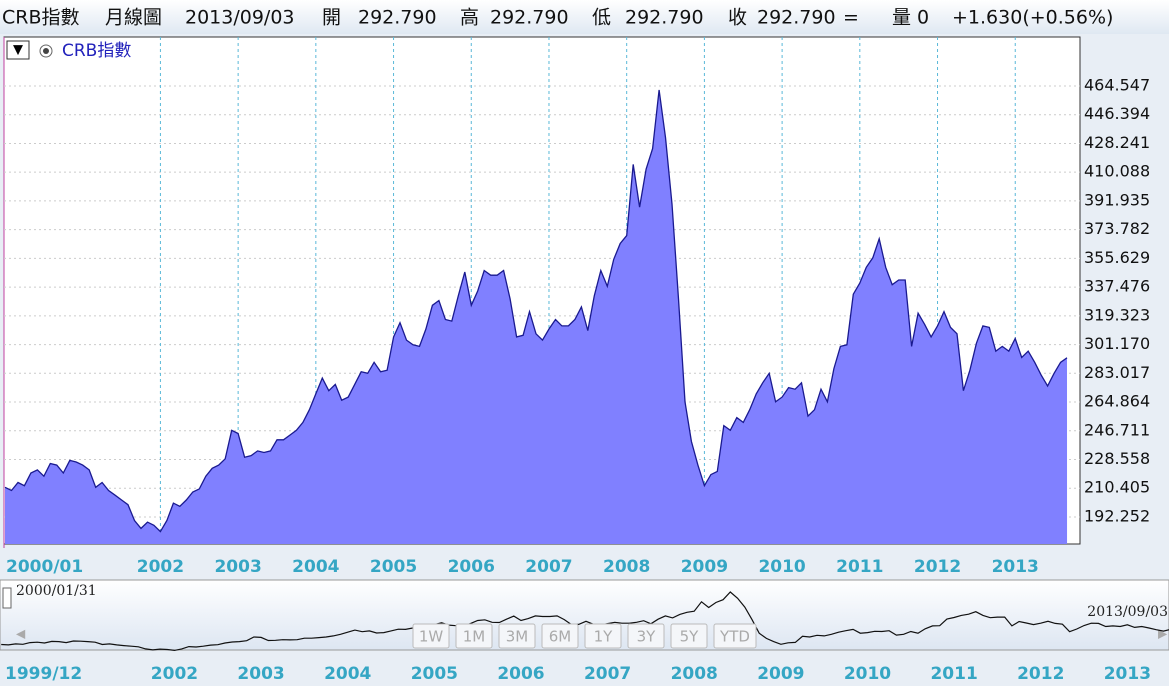 The width and height of the screenshot is (1169, 690). What do you see at coordinates (601, 18) in the screenshot?
I see `header-field: 低` at bounding box center [601, 18].